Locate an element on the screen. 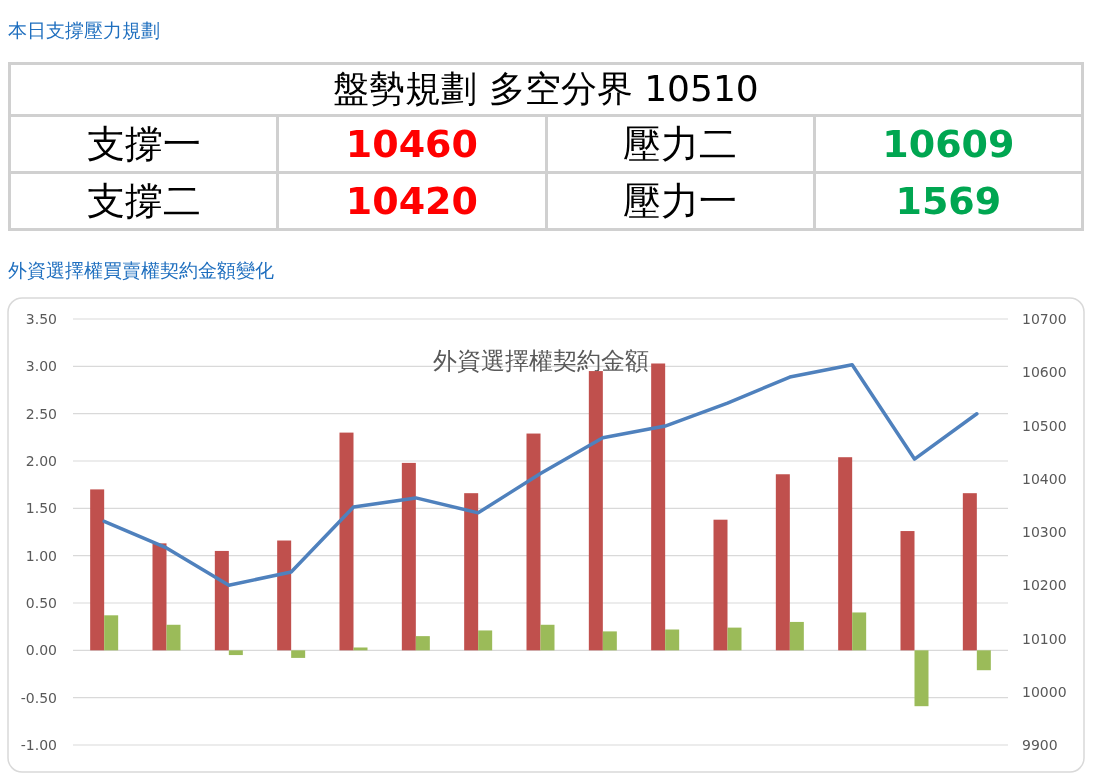 This screenshot has width=1094, height=784. y-tick-label: 3.00 is located at coordinates (41, 366).